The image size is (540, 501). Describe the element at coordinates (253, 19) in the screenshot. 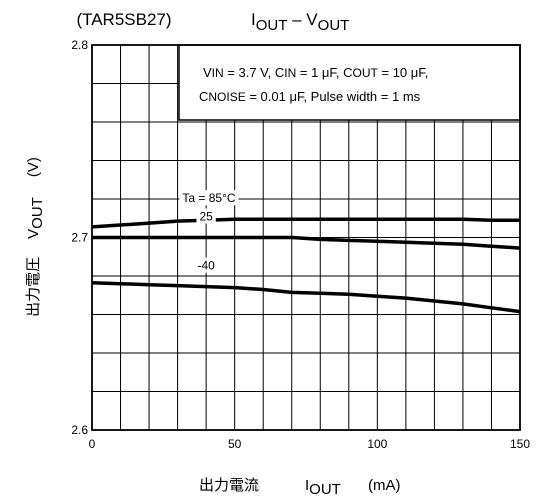

I see `title-iout-symbol: I` at that location.